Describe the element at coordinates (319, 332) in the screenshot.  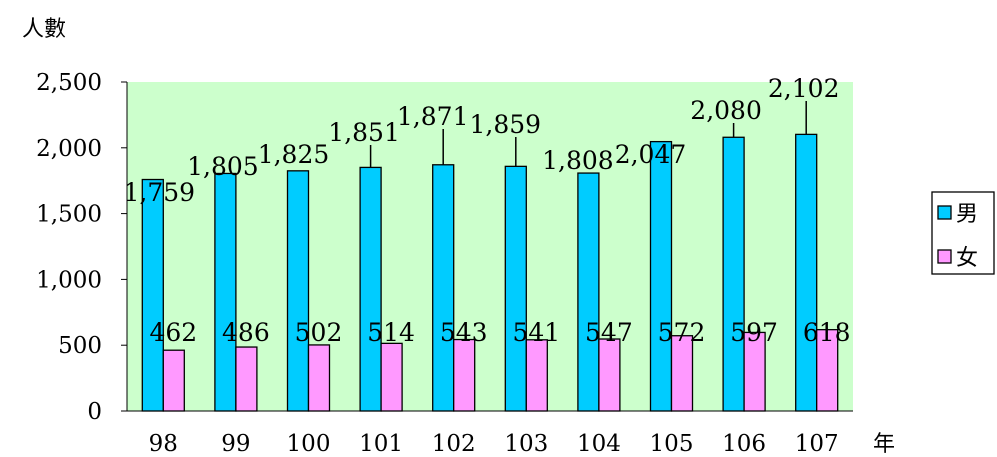
I see `data-label-female-100: 502` at that location.